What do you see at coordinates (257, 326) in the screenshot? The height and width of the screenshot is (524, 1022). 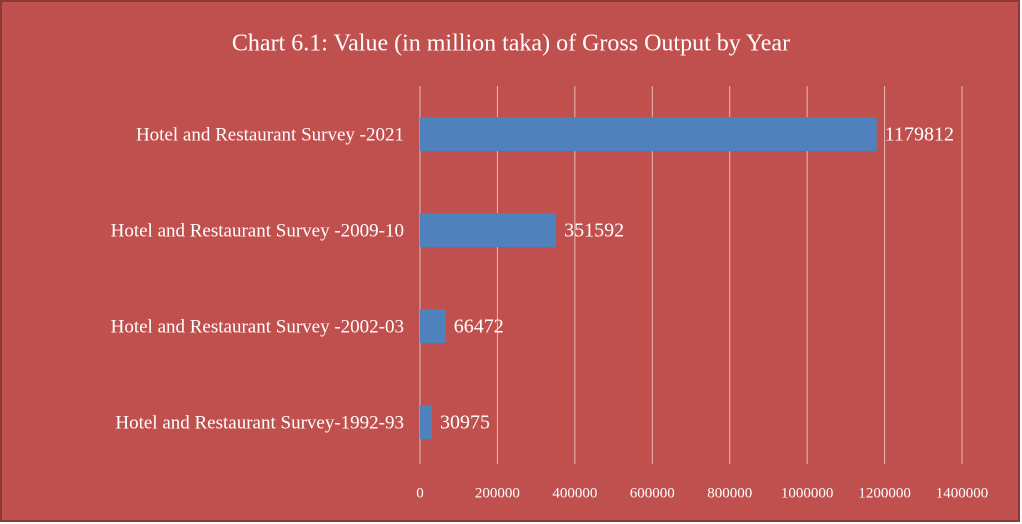 I see `y-tick-label: Hotel and Restaurant Survey -2002-03` at bounding box center [257, 326].